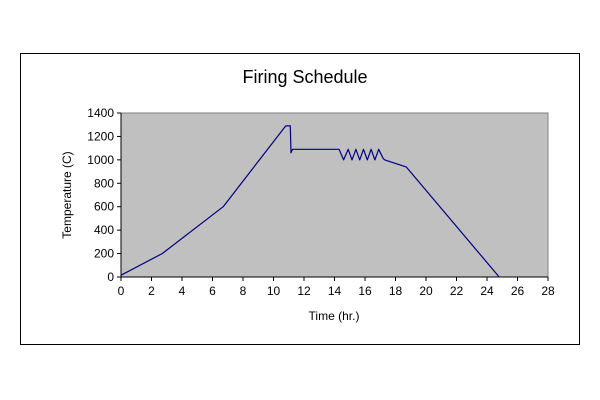 This screenshot has height=400, width=600. Describe the element at coordinates (121, 291) in the screenshot. I see `x-tick-label: 0` at that location.